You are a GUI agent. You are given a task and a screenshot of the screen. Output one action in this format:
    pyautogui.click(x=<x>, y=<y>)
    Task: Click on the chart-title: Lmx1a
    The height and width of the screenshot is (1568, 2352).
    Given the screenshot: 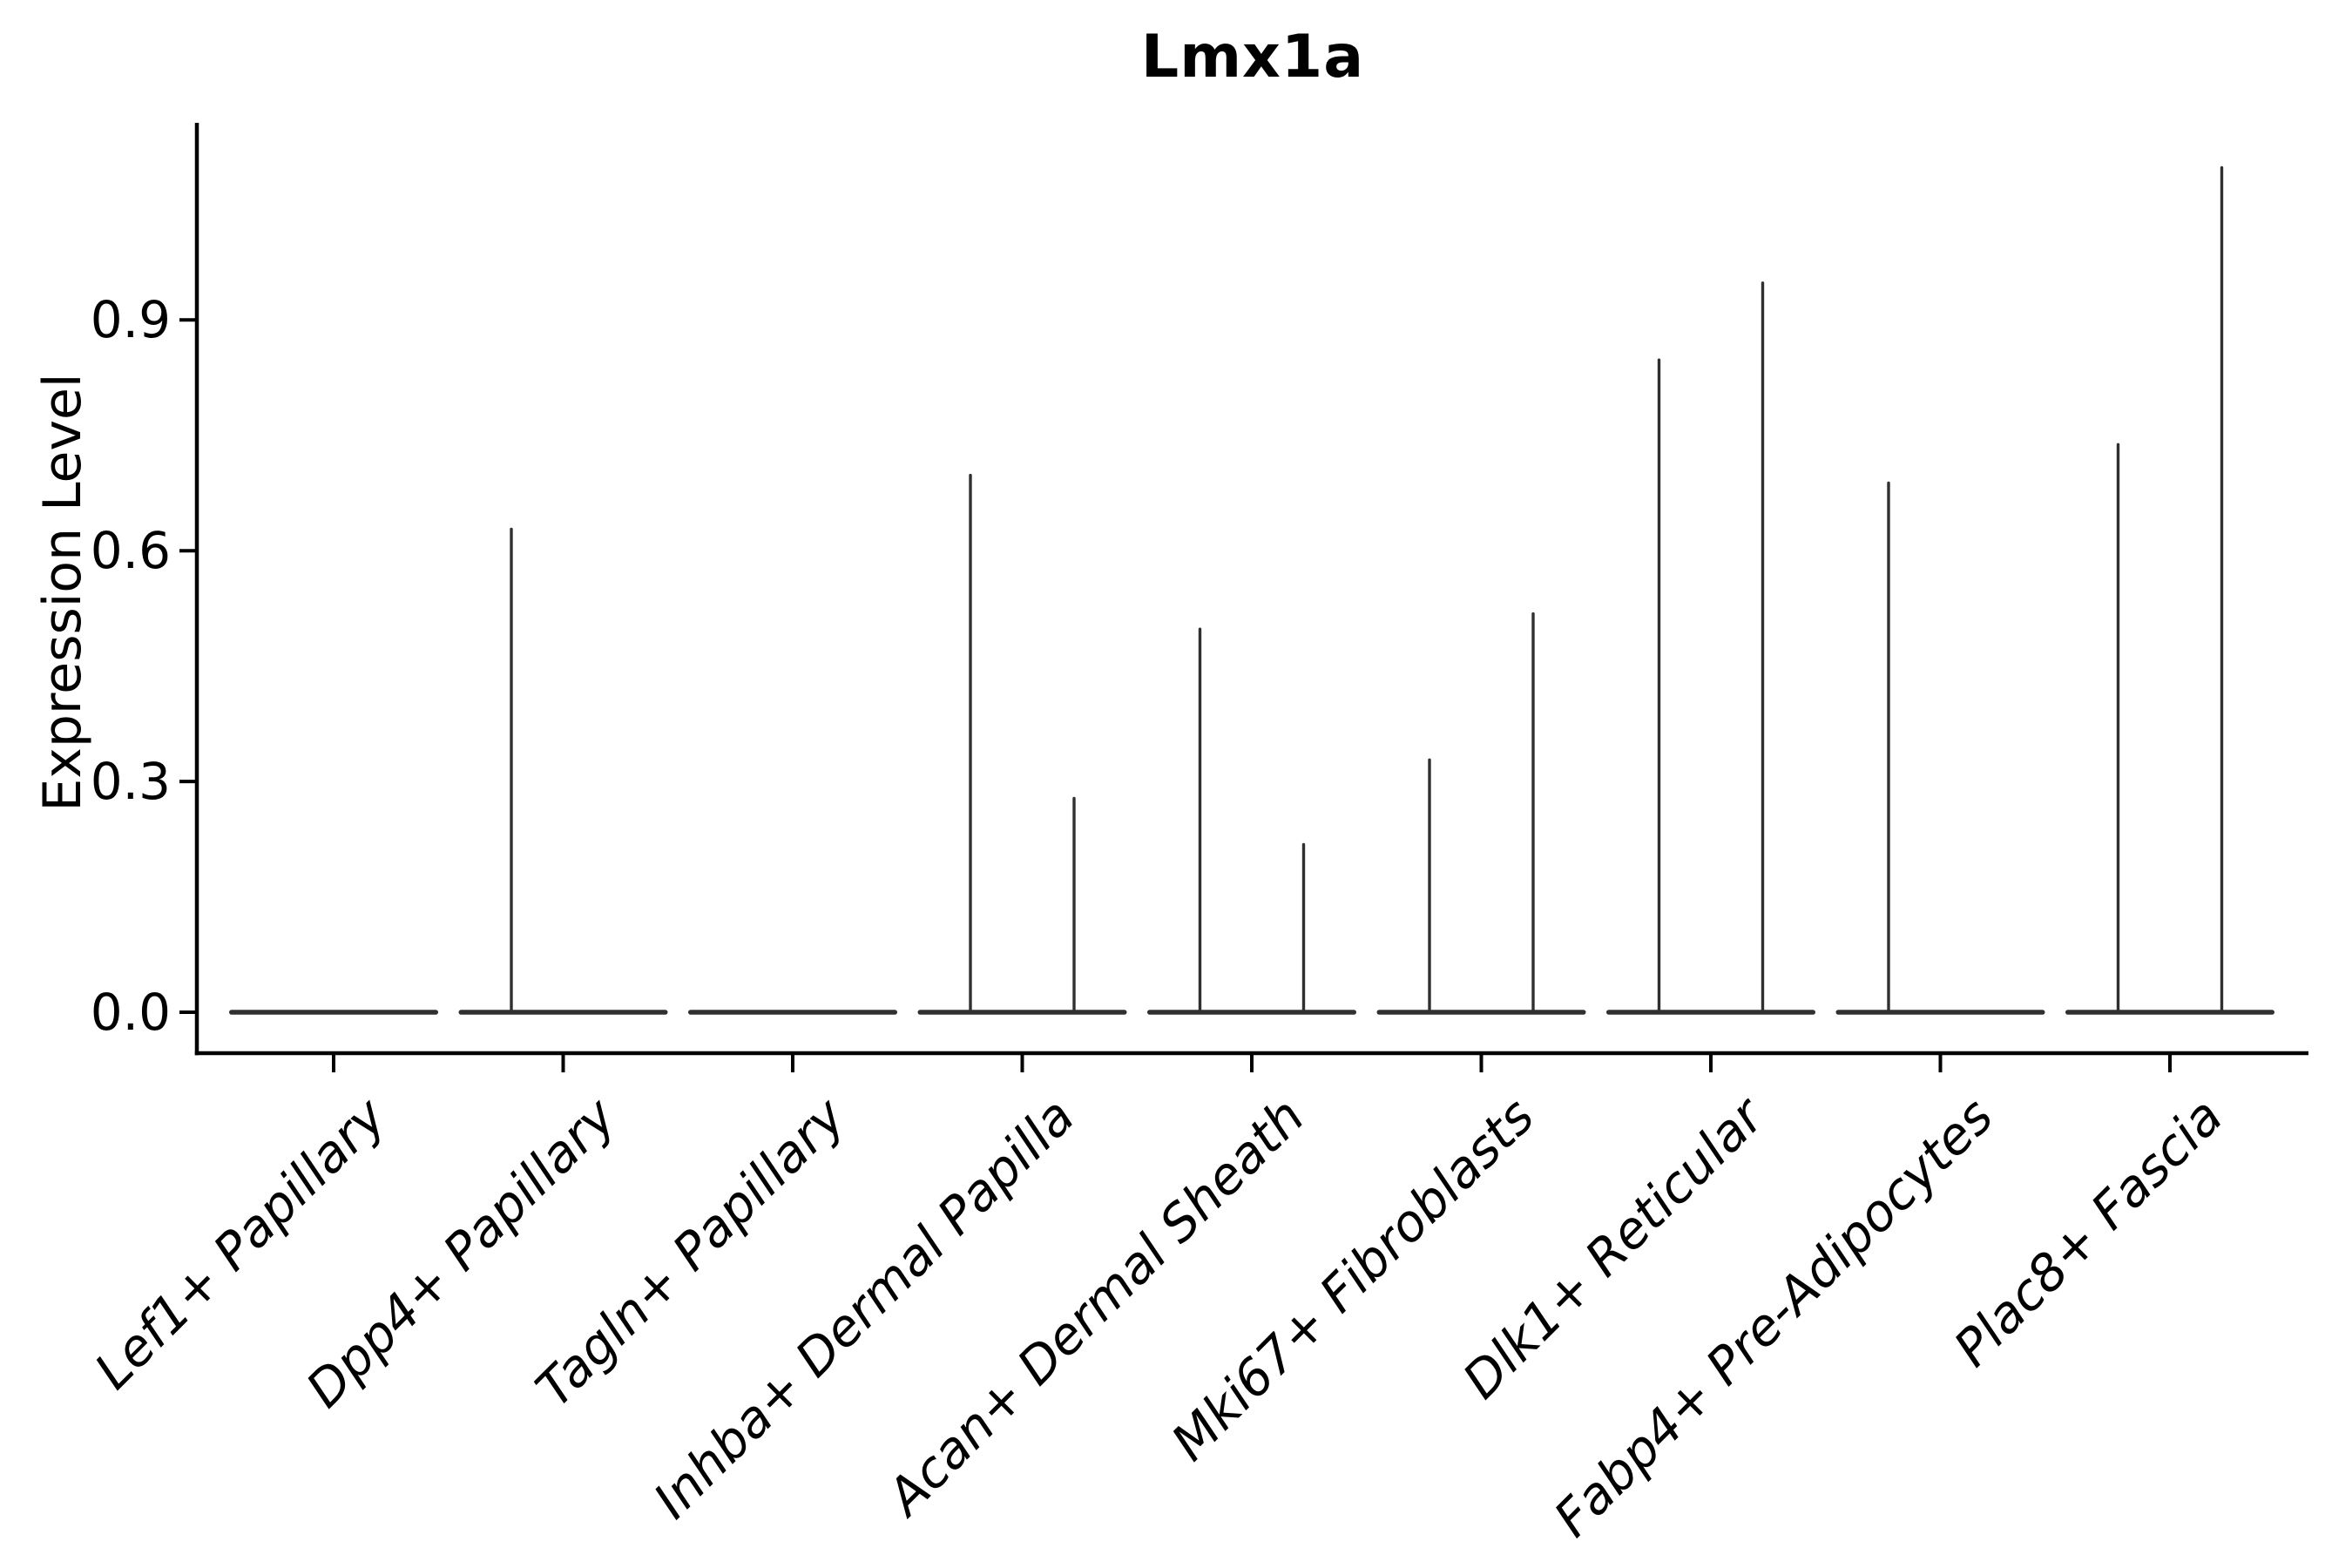 What is the action you would take?
    pyautogui.click(x=1252, y=57)
    